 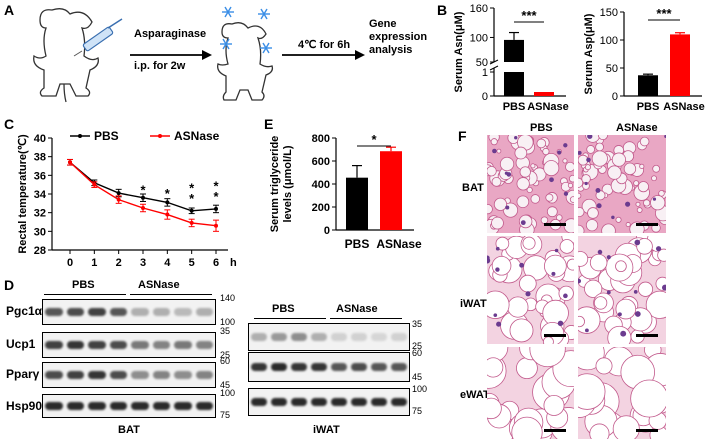 What do you see at coordinates (684, 107) in the screenshot?
I see `x-tick-label: ASNase` at bounding box center [684, 107].